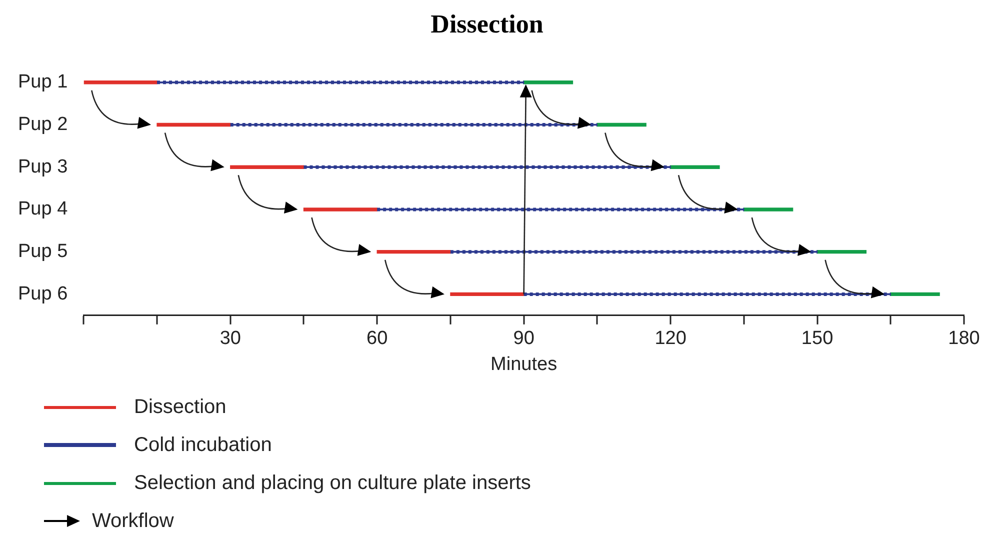 The image size is (986, 547). Describe the element at coordinates (377, 339) in the screenshot. I see `x-tick-label: 60` at that location.